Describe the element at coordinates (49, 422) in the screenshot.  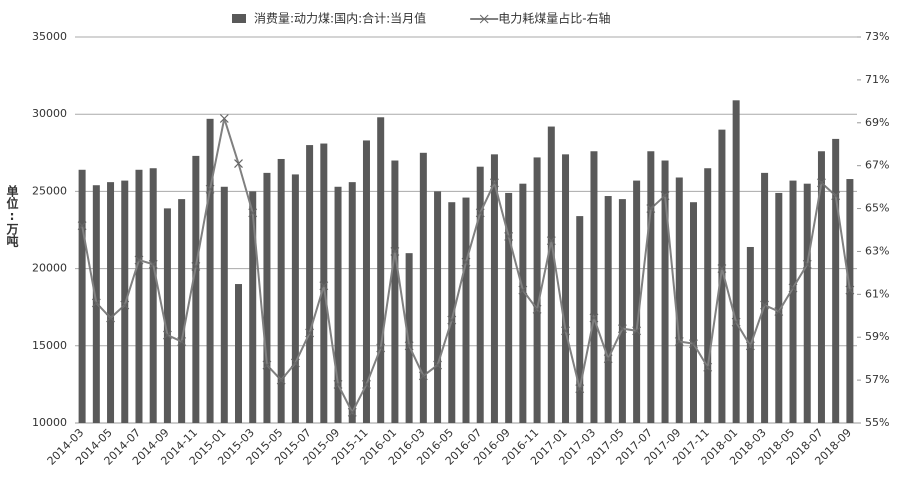
I see `y-tick-label: 10000` at that location.